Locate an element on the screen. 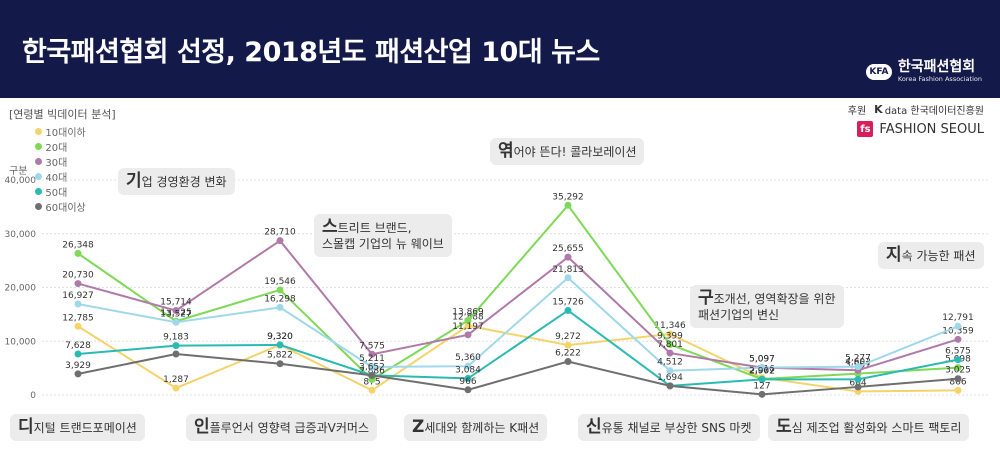 The width and height of the screenshot is (1000, 472). data-label: 2,902 is located at coordinates (762, 371).